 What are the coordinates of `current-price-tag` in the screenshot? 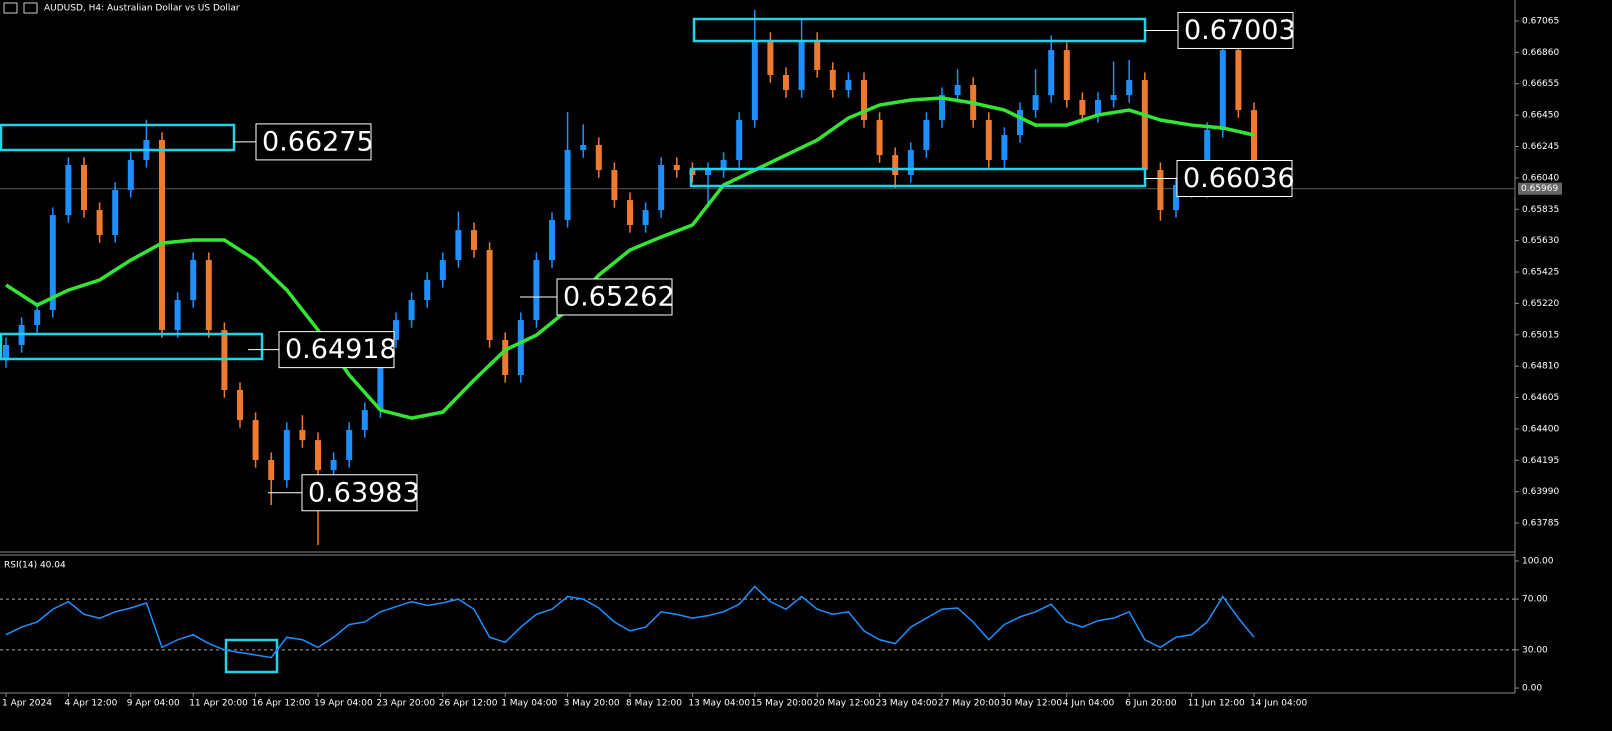 It's located at (1540, 188).